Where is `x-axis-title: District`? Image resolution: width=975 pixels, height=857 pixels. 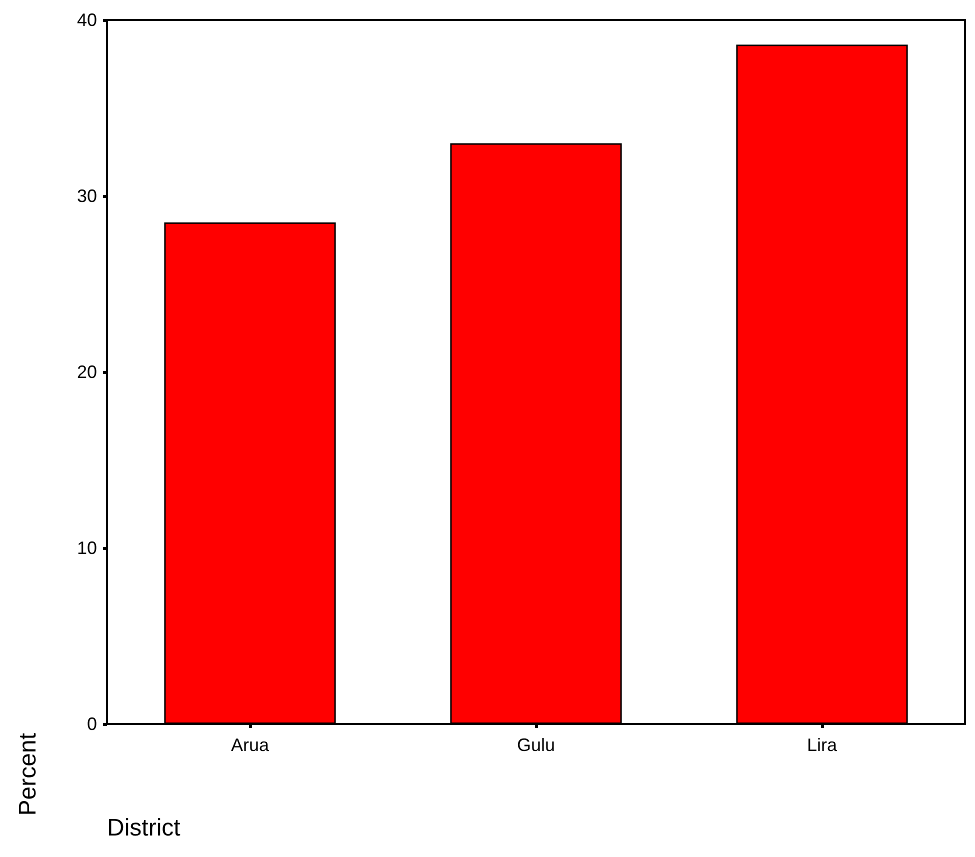
x-axis-title: District is located at coordinates (144, 828).